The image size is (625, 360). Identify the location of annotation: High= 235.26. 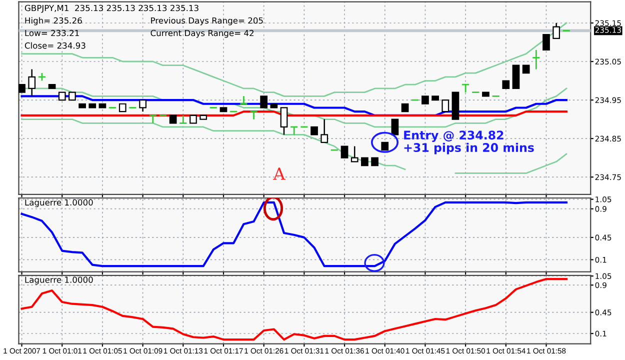
(53, 21).